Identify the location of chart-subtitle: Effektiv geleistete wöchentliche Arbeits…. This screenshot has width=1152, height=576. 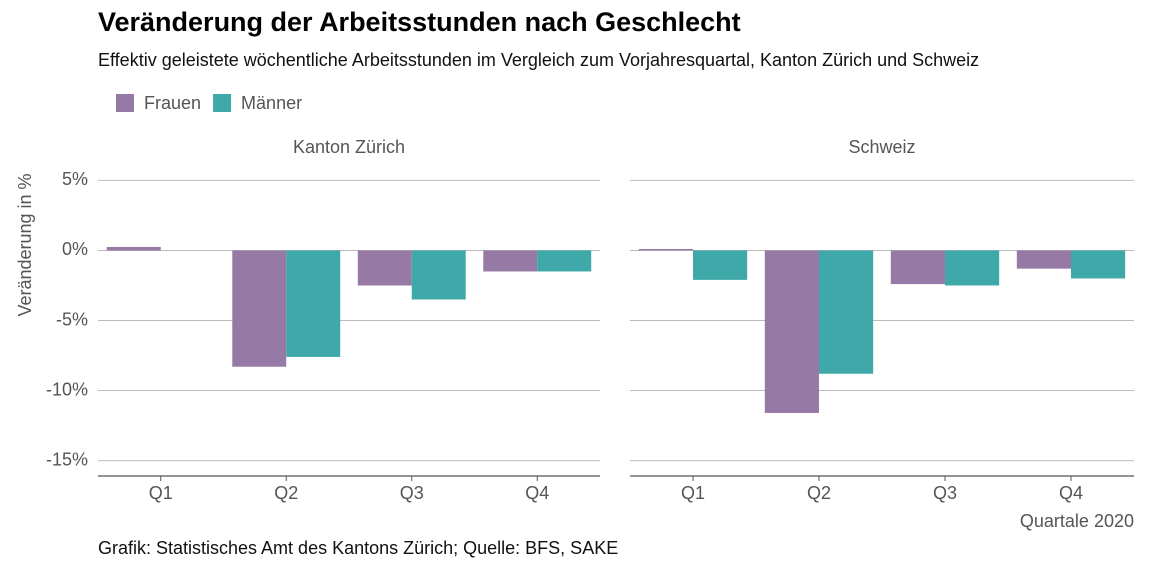
(538, 60).